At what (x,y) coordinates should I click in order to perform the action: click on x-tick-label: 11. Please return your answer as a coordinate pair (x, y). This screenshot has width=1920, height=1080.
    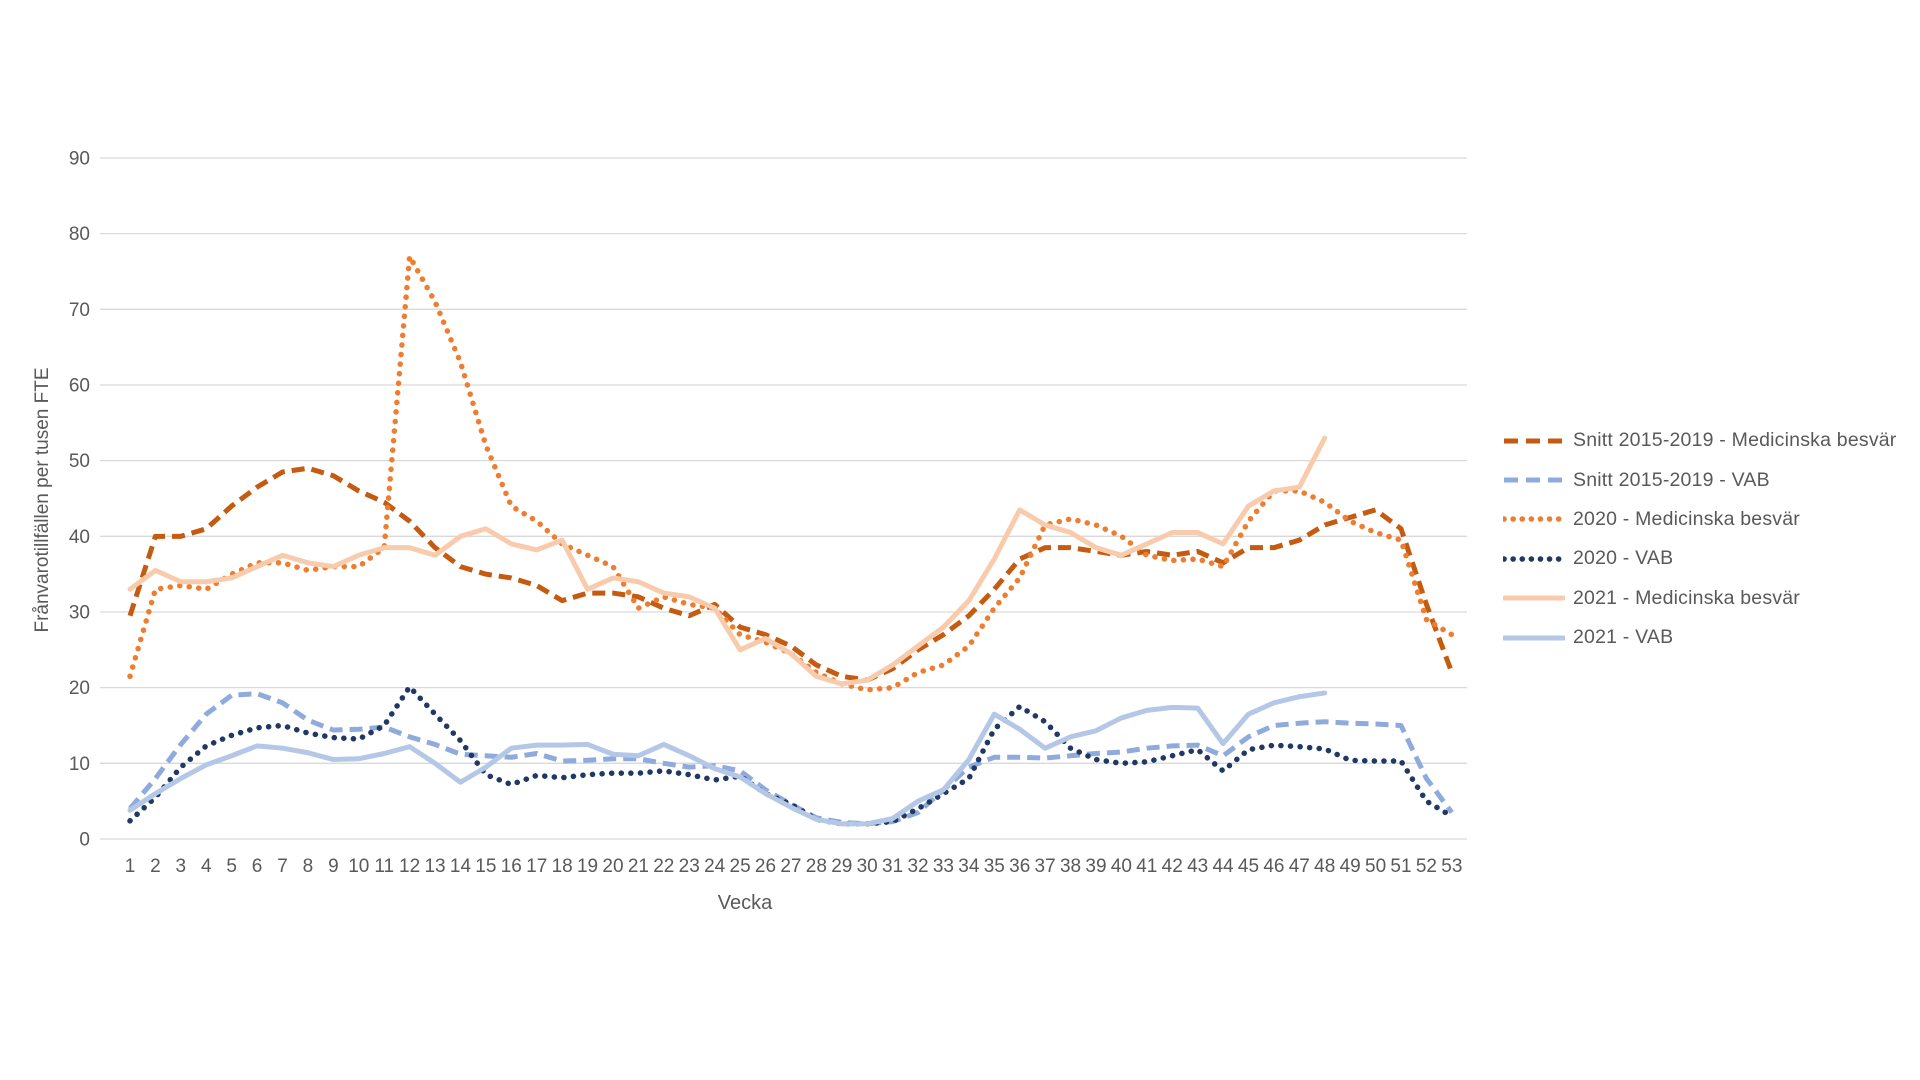
    Looking at the image, I should click on (384, 866).